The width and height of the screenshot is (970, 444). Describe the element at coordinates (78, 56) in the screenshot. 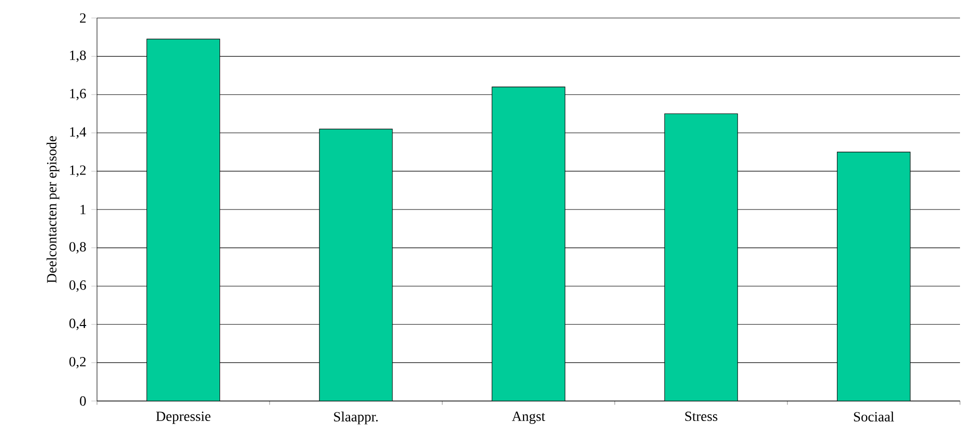

I see `y-tick-label: 1,8` at that location.